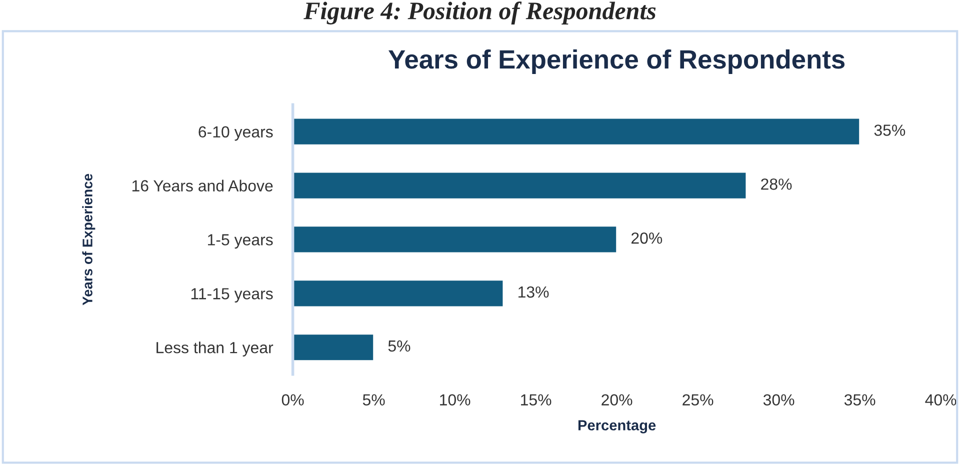 This screenshot has height=465, width=960. What do you see at coordinates (235, 133) in the screenshot?
I see `y-tick-label: 6-10 years` at bounding box center [235, 133].